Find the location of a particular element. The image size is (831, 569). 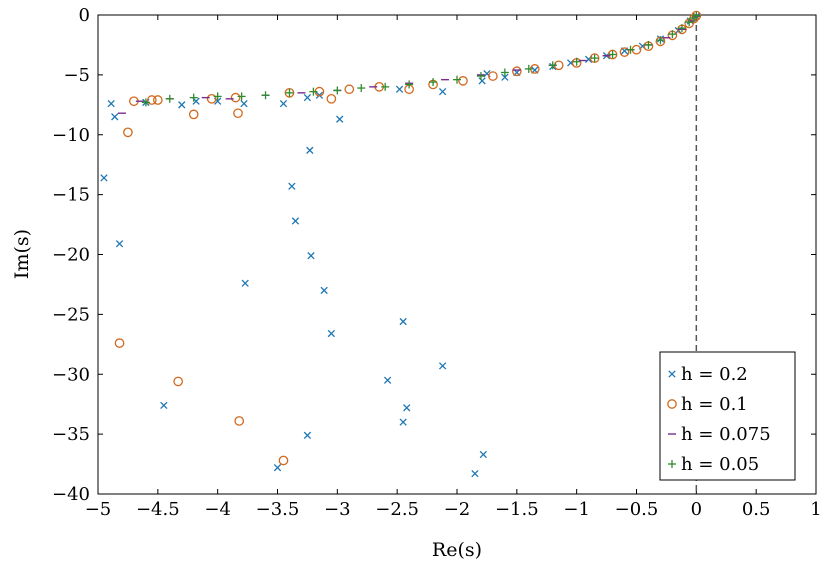

x-tick-label: −5 is located at coordinates (98, 509).